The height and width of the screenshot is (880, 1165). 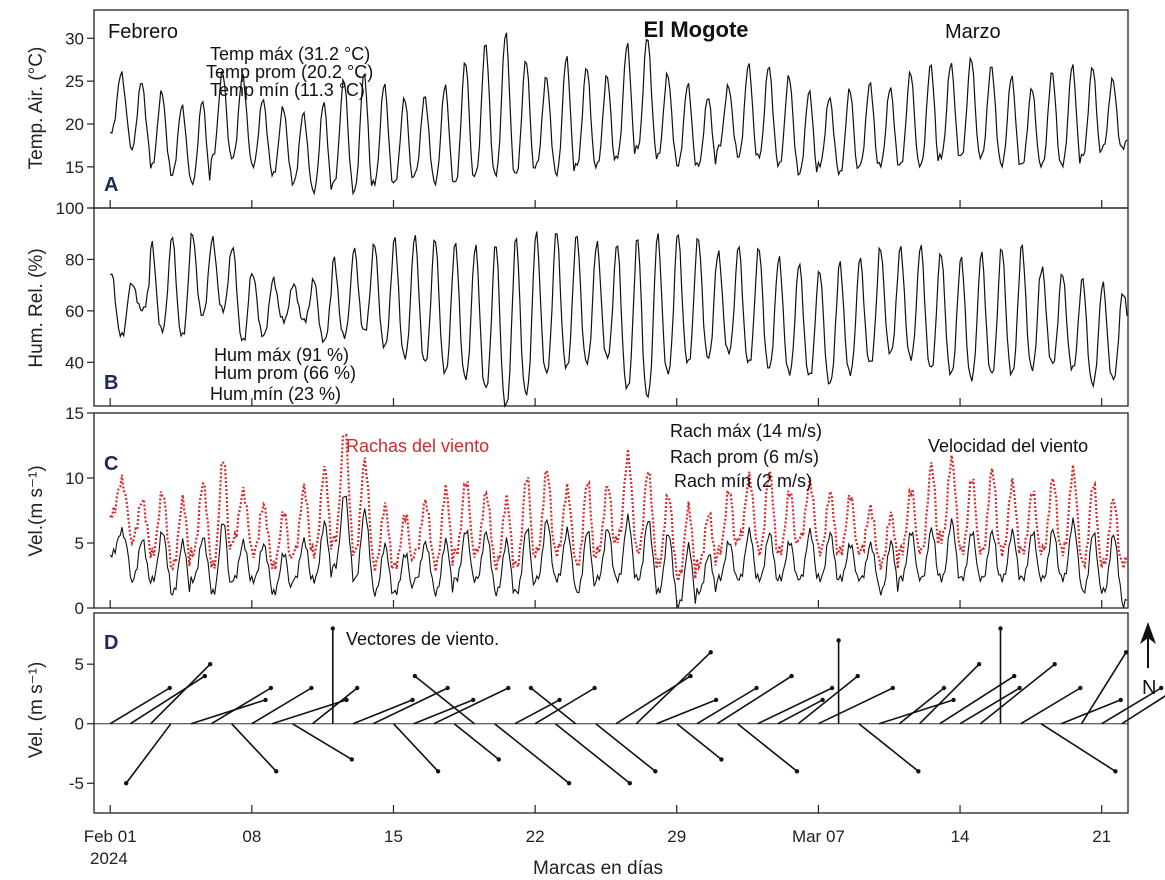 I want to click on month-label-feb: Febrero, so click(x=143, y=32).